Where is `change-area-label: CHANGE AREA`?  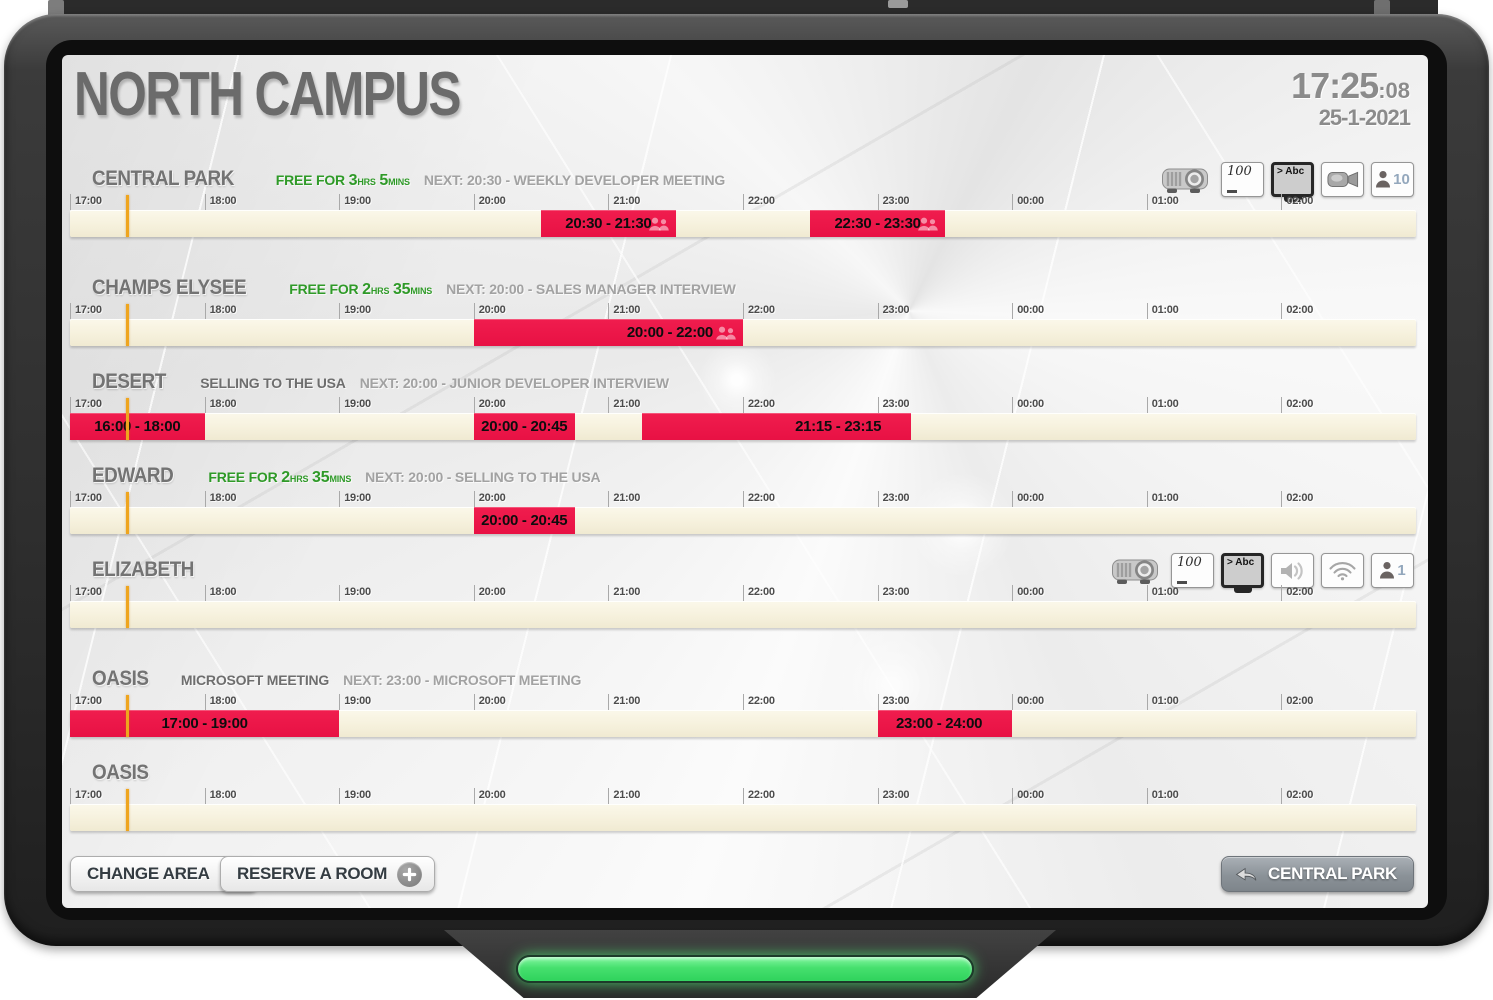 change-area-label: CHANGE AREA is located at coordinates (148, 873).